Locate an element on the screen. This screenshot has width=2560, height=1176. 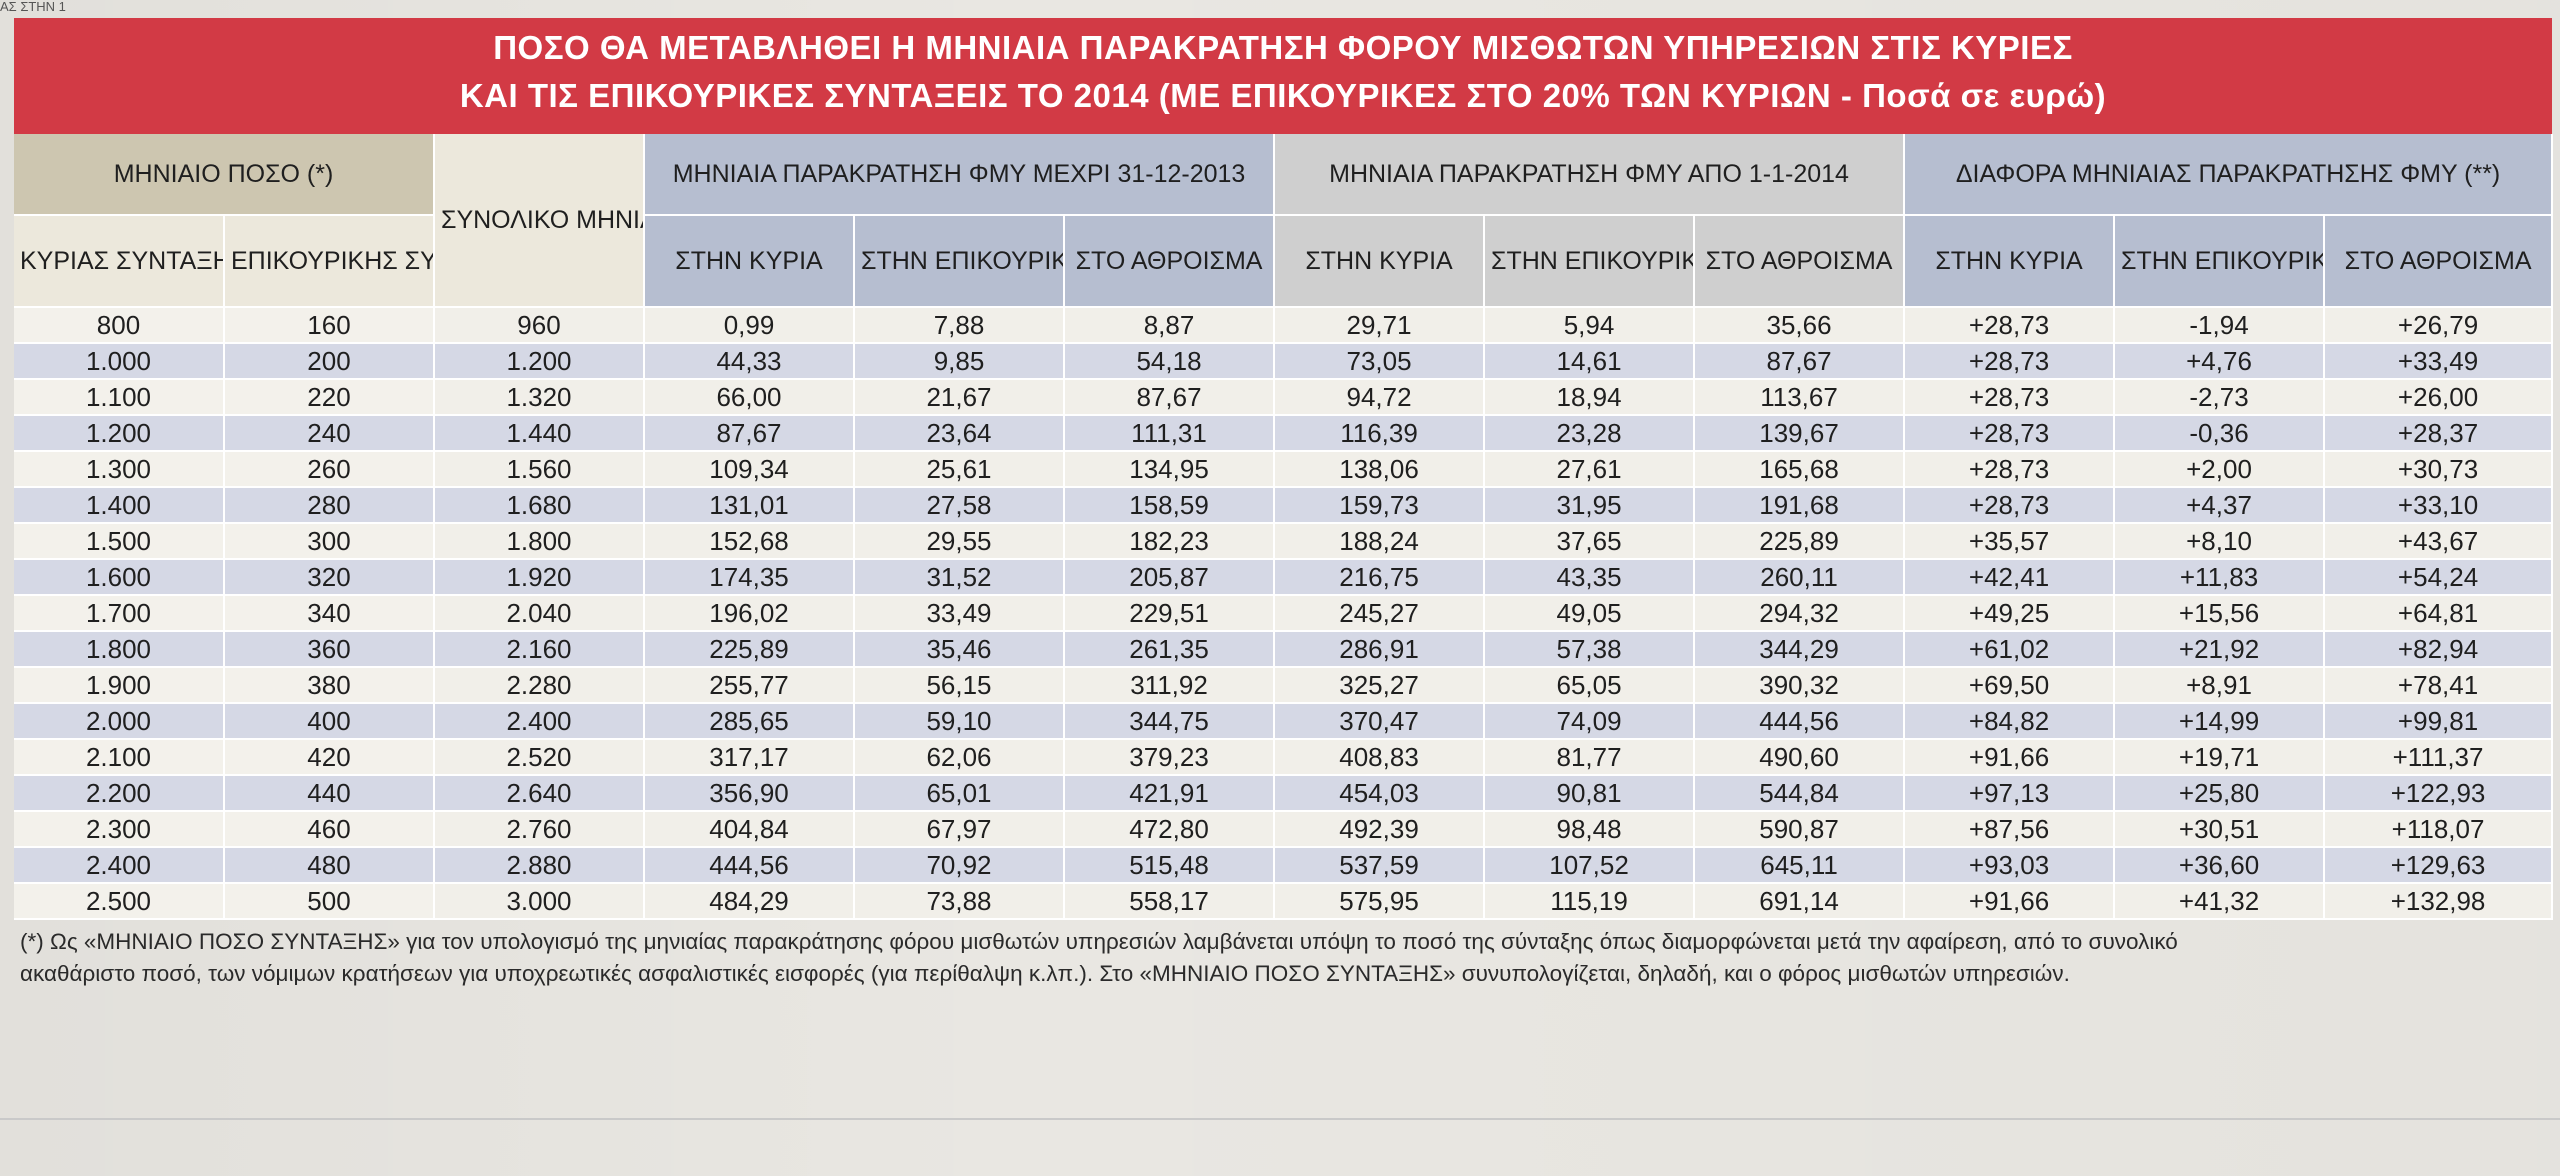
table-cell: 14,61 is located at coordinates (1590, 361).